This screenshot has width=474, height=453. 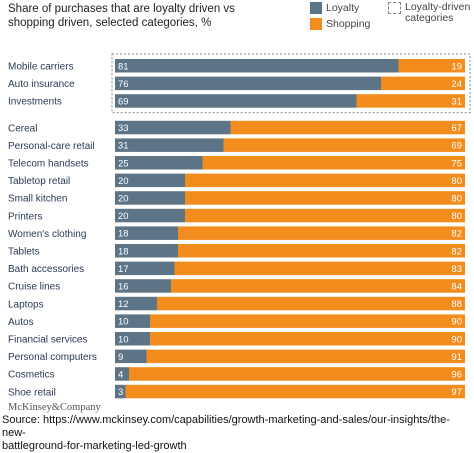 I want to click on data-label-shopping-bath-accessories: 83, so click(x=456, y=269).